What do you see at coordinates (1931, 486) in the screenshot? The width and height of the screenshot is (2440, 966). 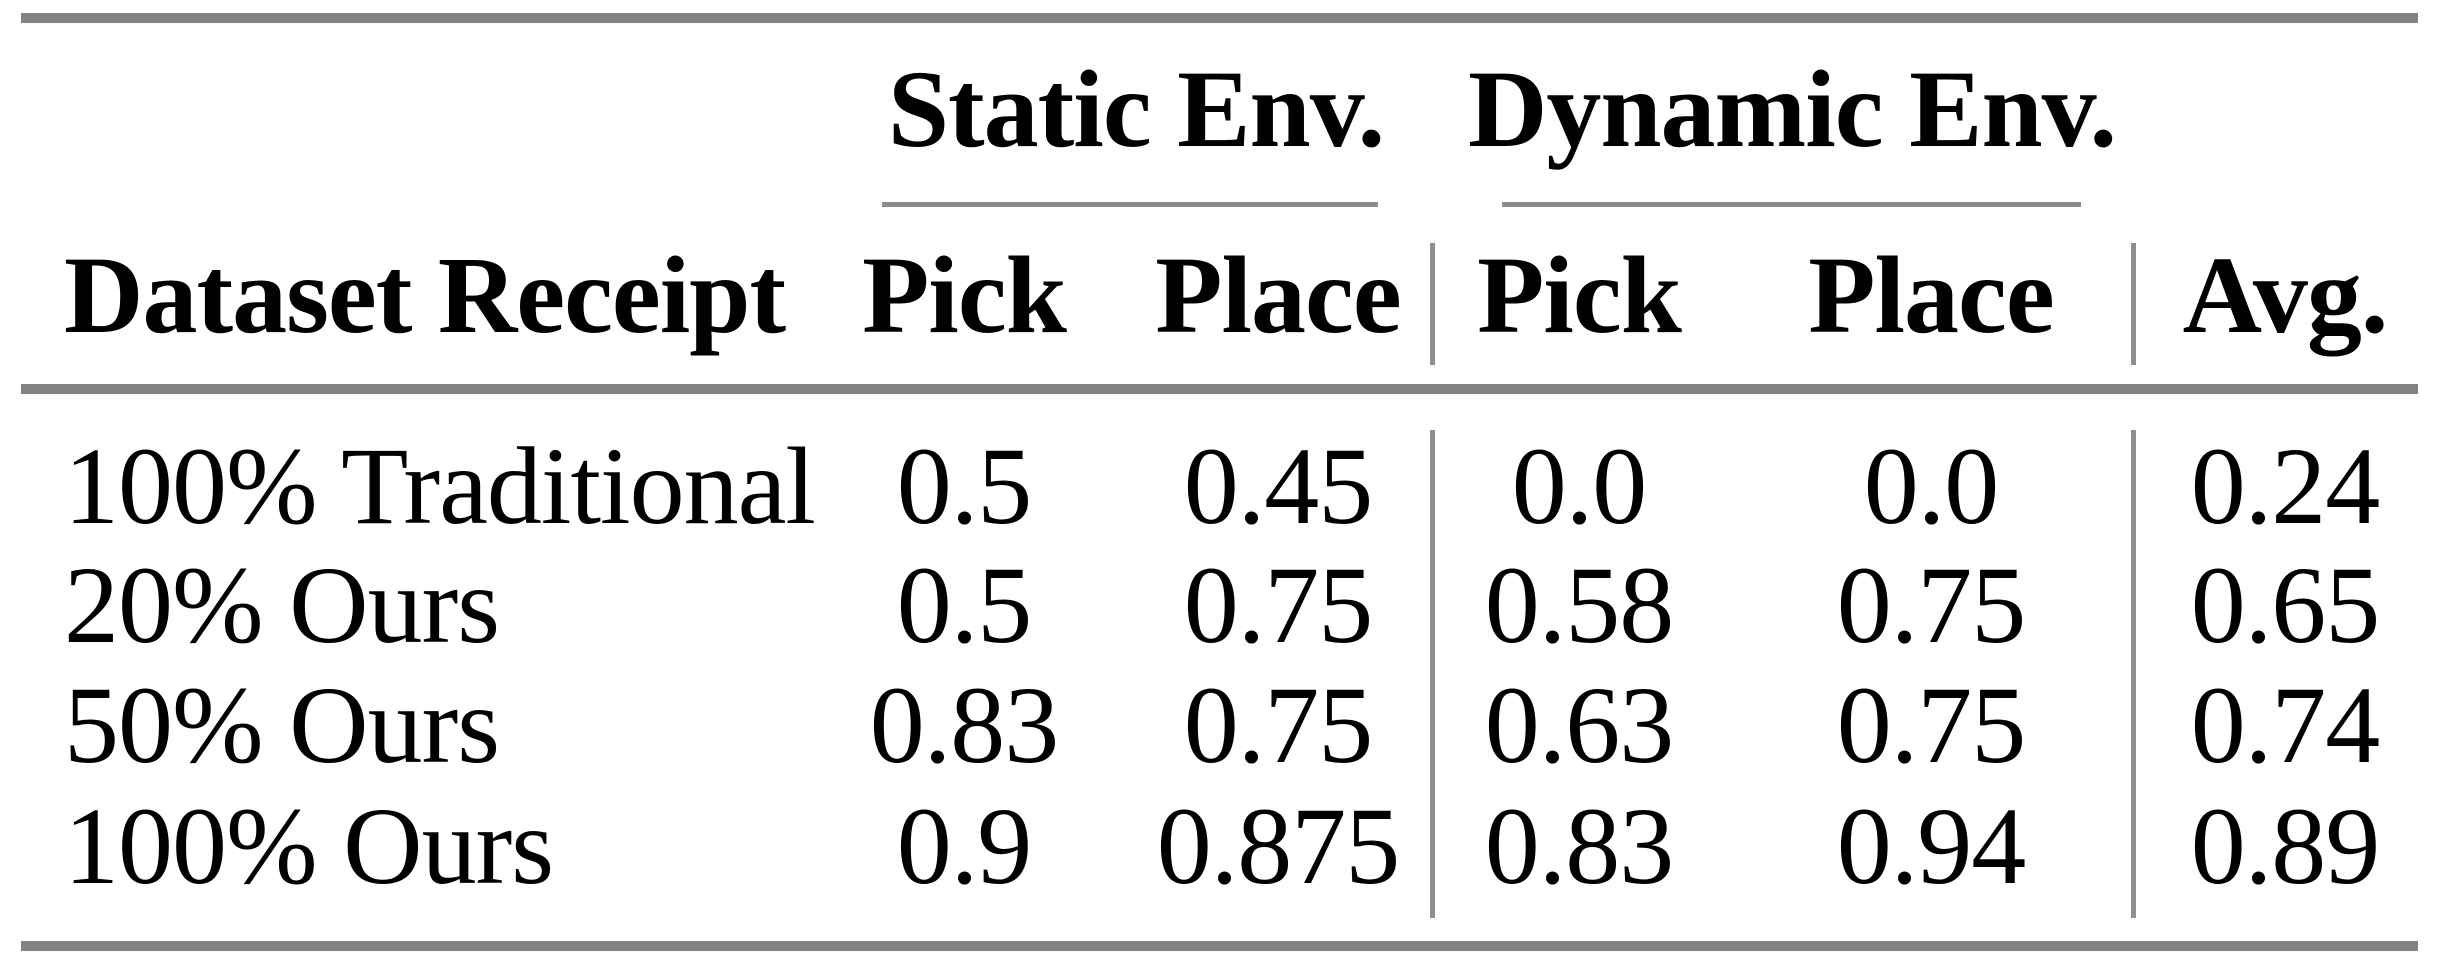 I see `cell-dynamic-place: 0.0` at bounding box center [1931, 486].